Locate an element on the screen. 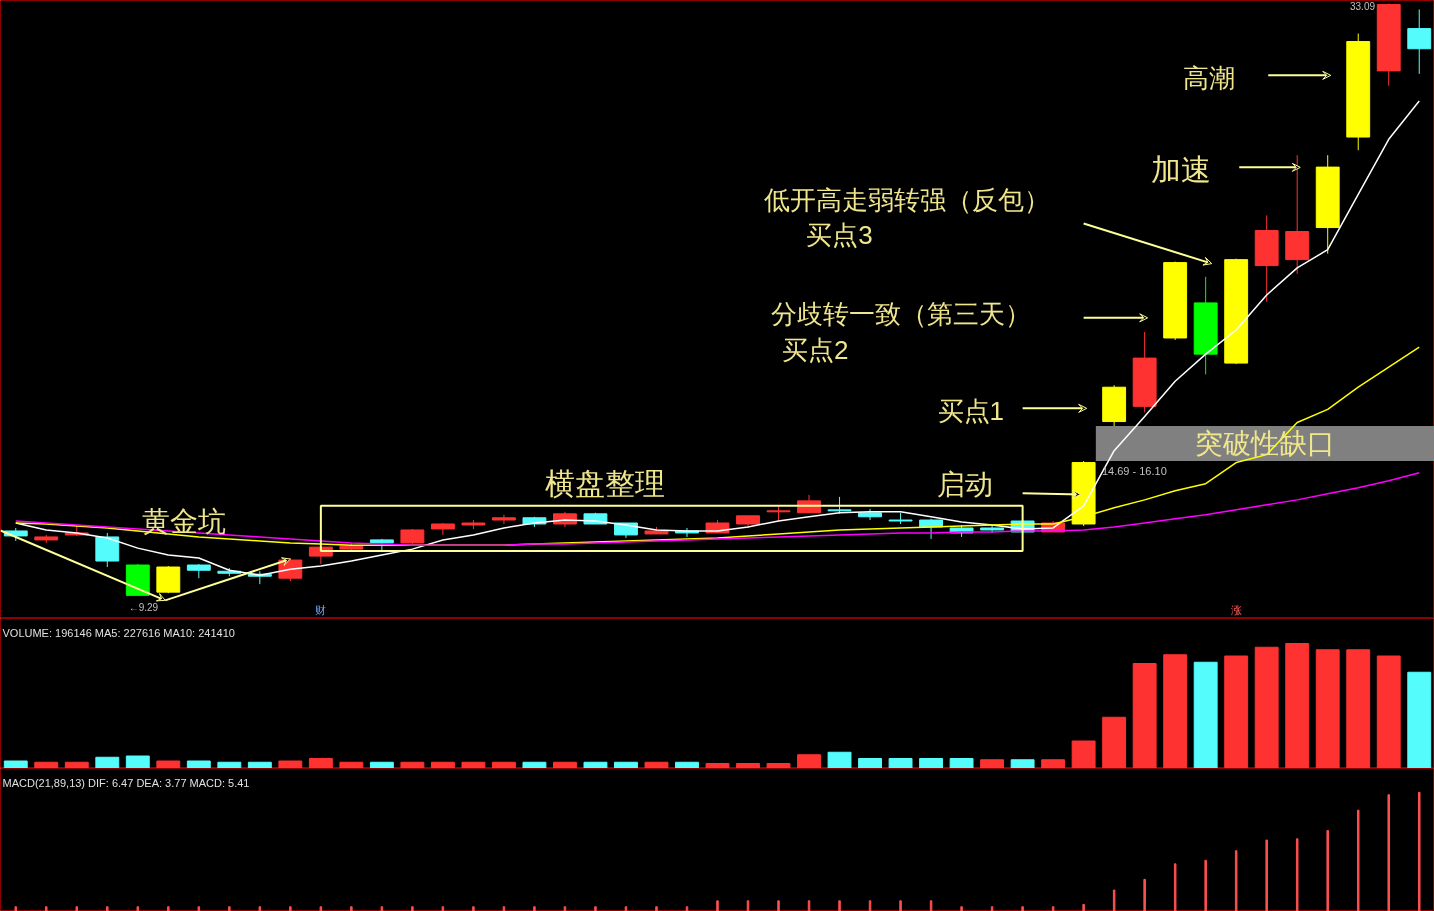 The height and width of the screenshot is (911, 1434). annotation: 买点2 is located at coordinates (815, 350).